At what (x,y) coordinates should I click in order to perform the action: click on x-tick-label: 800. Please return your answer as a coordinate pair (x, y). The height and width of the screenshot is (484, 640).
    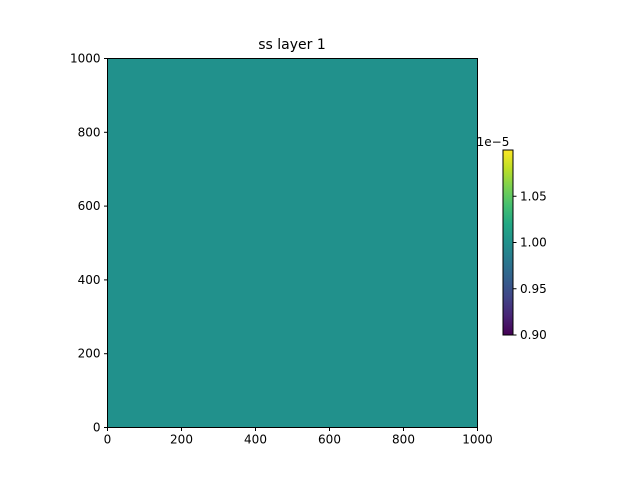
    Looking at the image, I should click on (403, 440).